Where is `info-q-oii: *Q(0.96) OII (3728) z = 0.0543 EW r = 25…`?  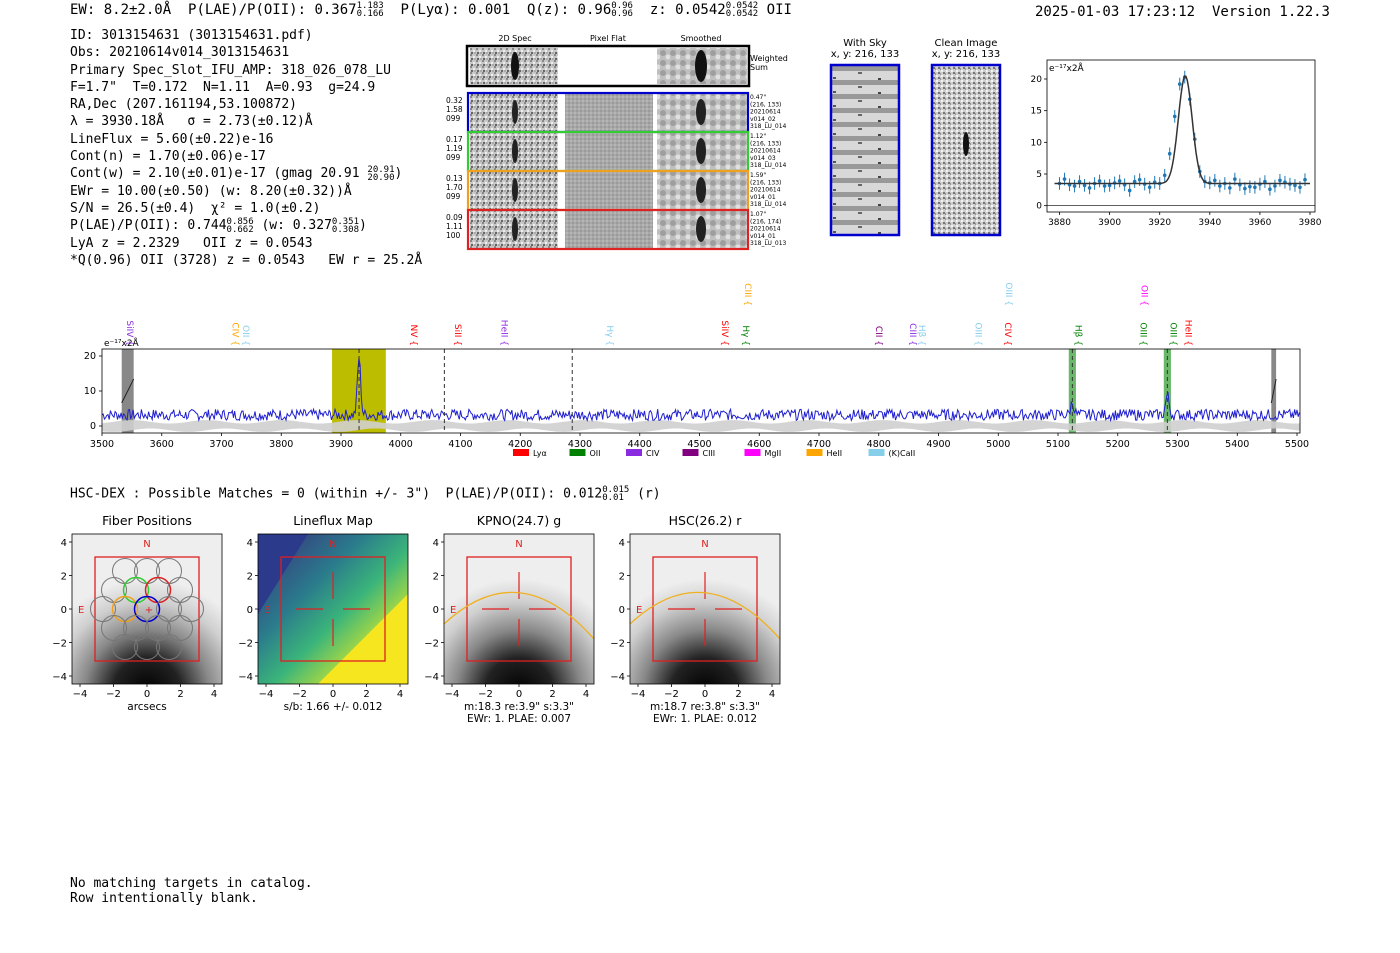 info-q-oii: *Q(0.96) OII (3728) z = 0.0543 EW r = 25… is located at coordinates (246, 260).